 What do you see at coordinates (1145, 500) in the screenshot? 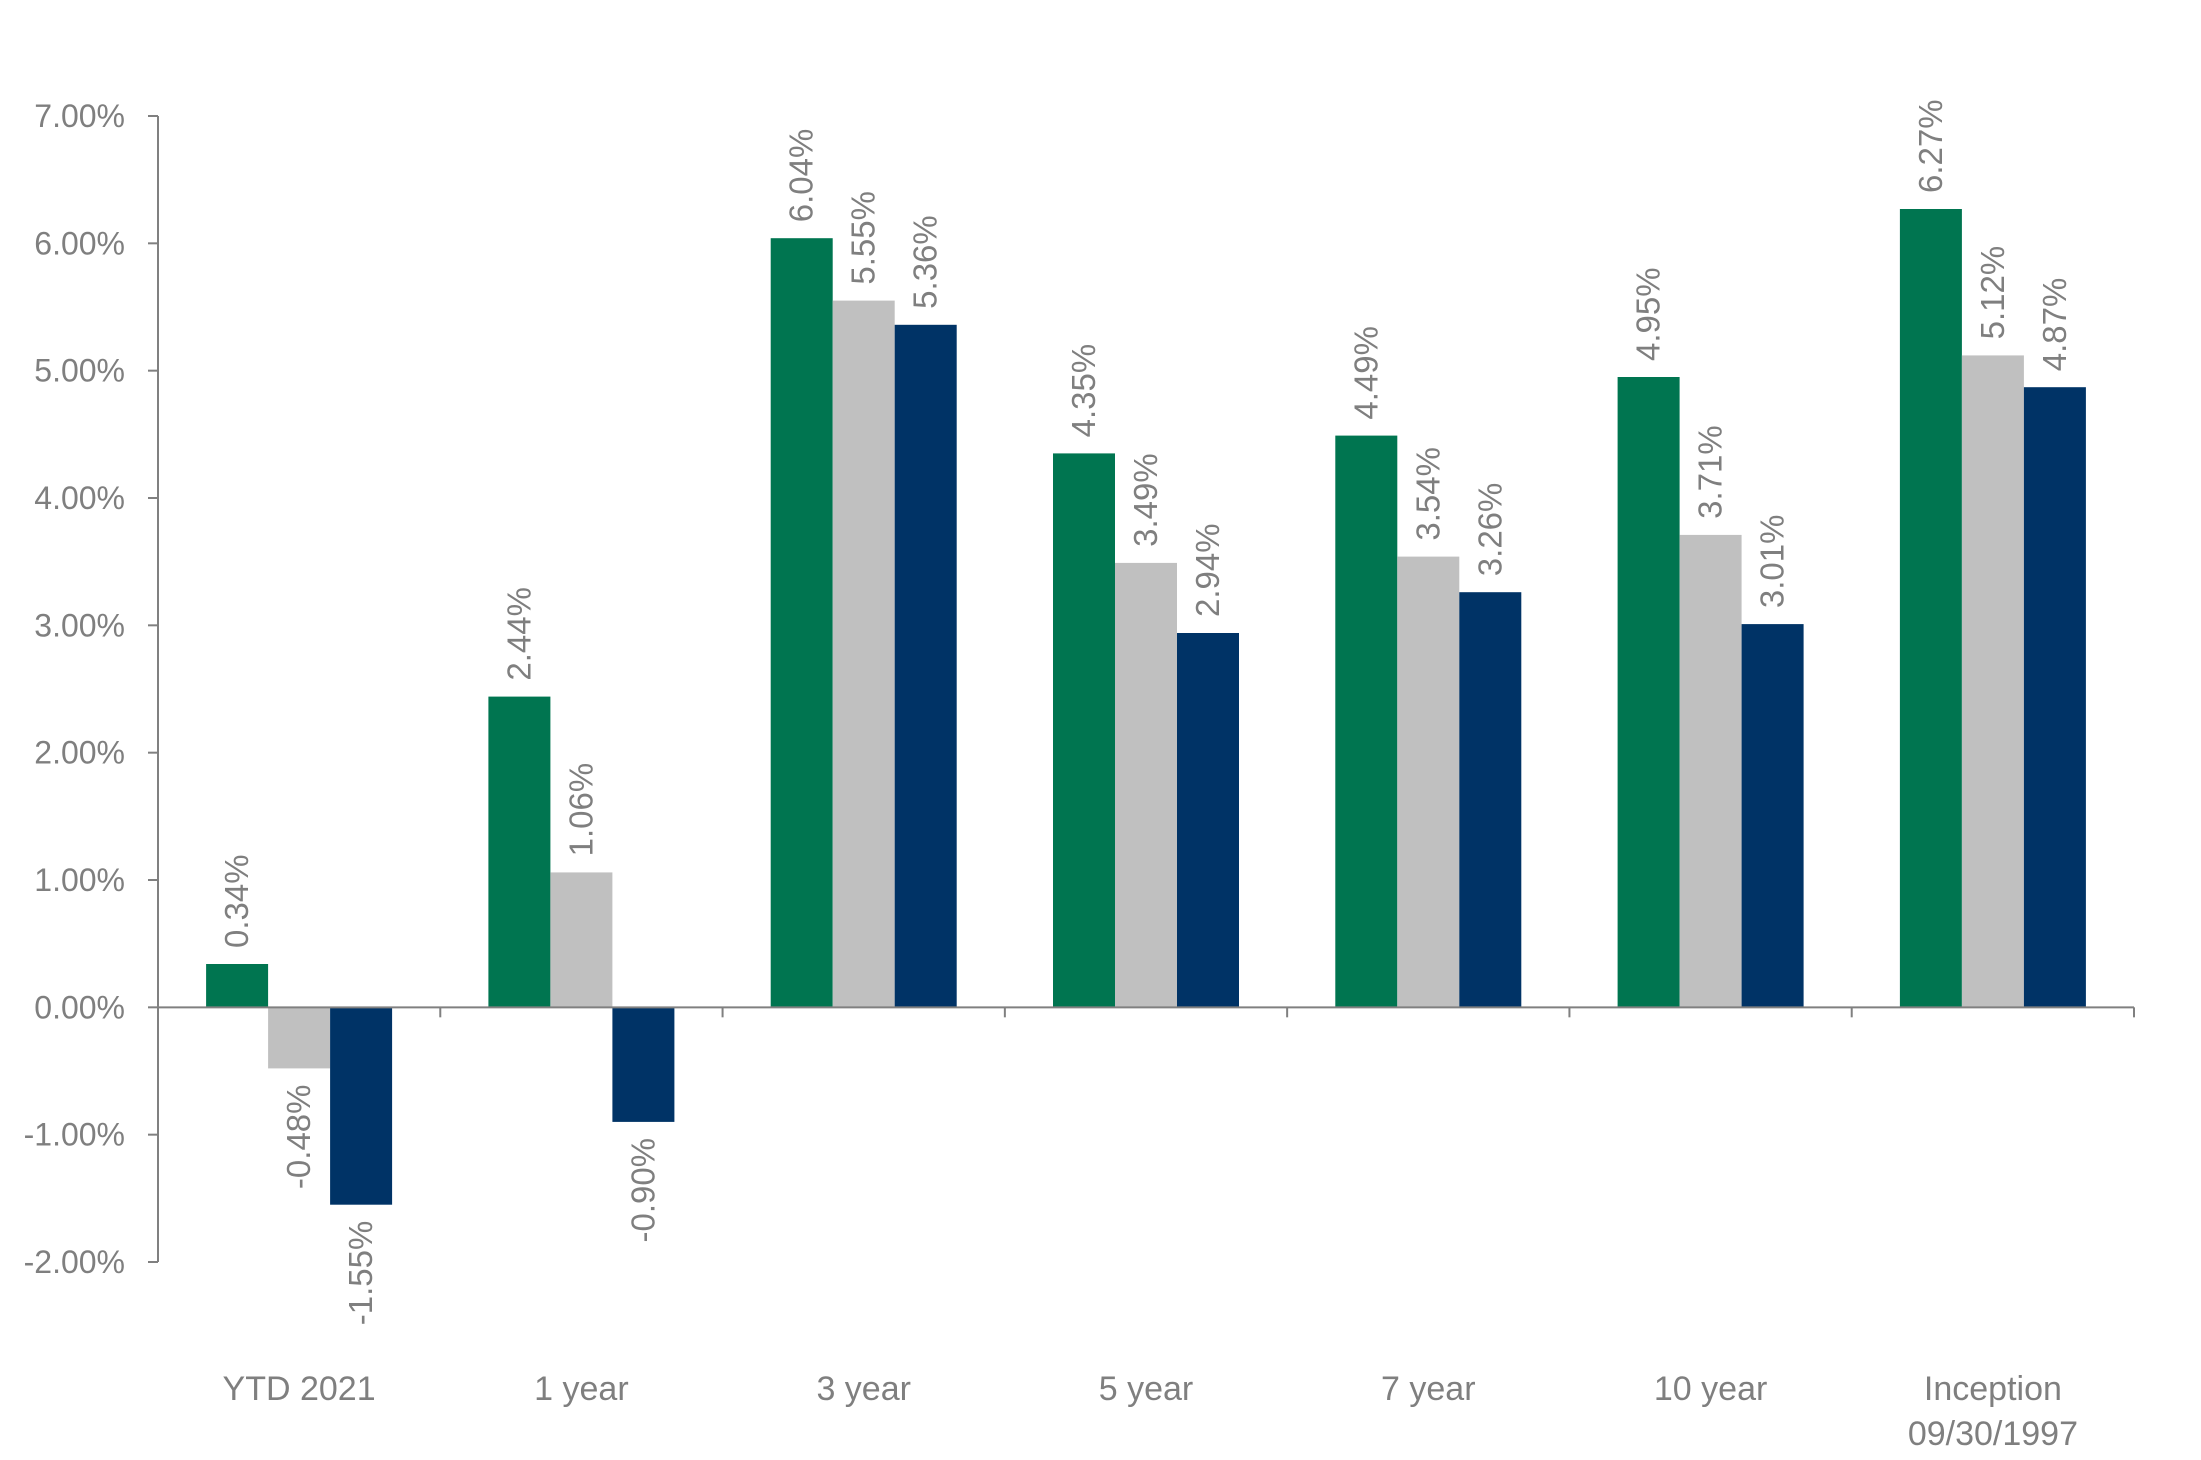
I see `data-label: 3.49%` at bounding box center [1145, 500].